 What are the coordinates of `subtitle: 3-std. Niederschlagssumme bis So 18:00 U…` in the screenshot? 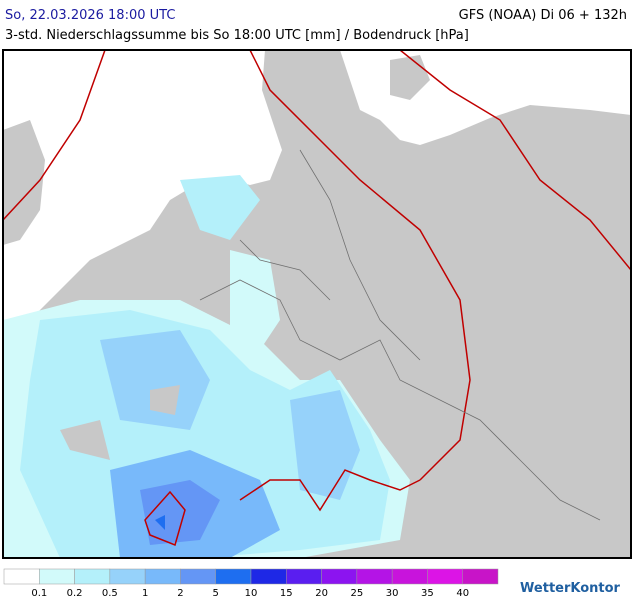 It's located at (237, 35).